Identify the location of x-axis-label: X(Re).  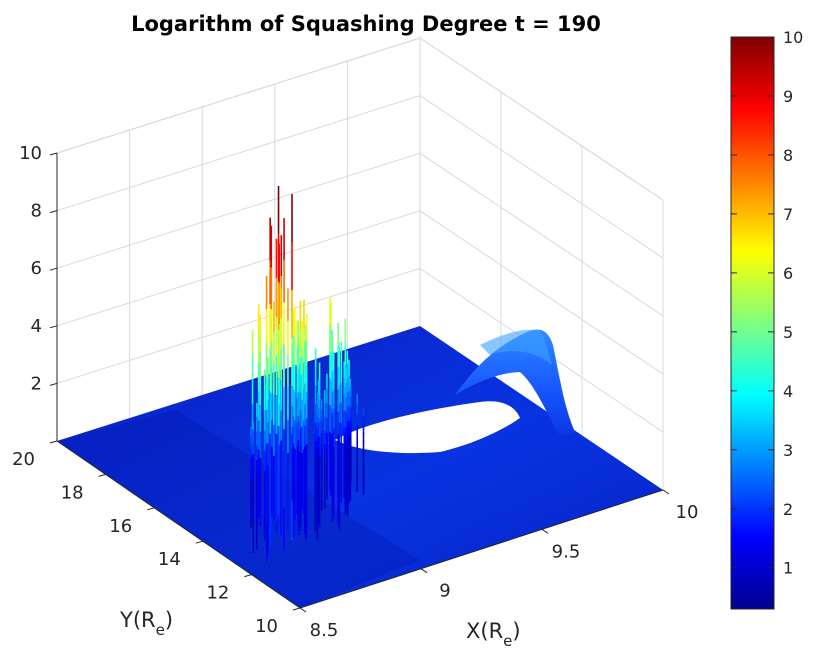
(493, 634).